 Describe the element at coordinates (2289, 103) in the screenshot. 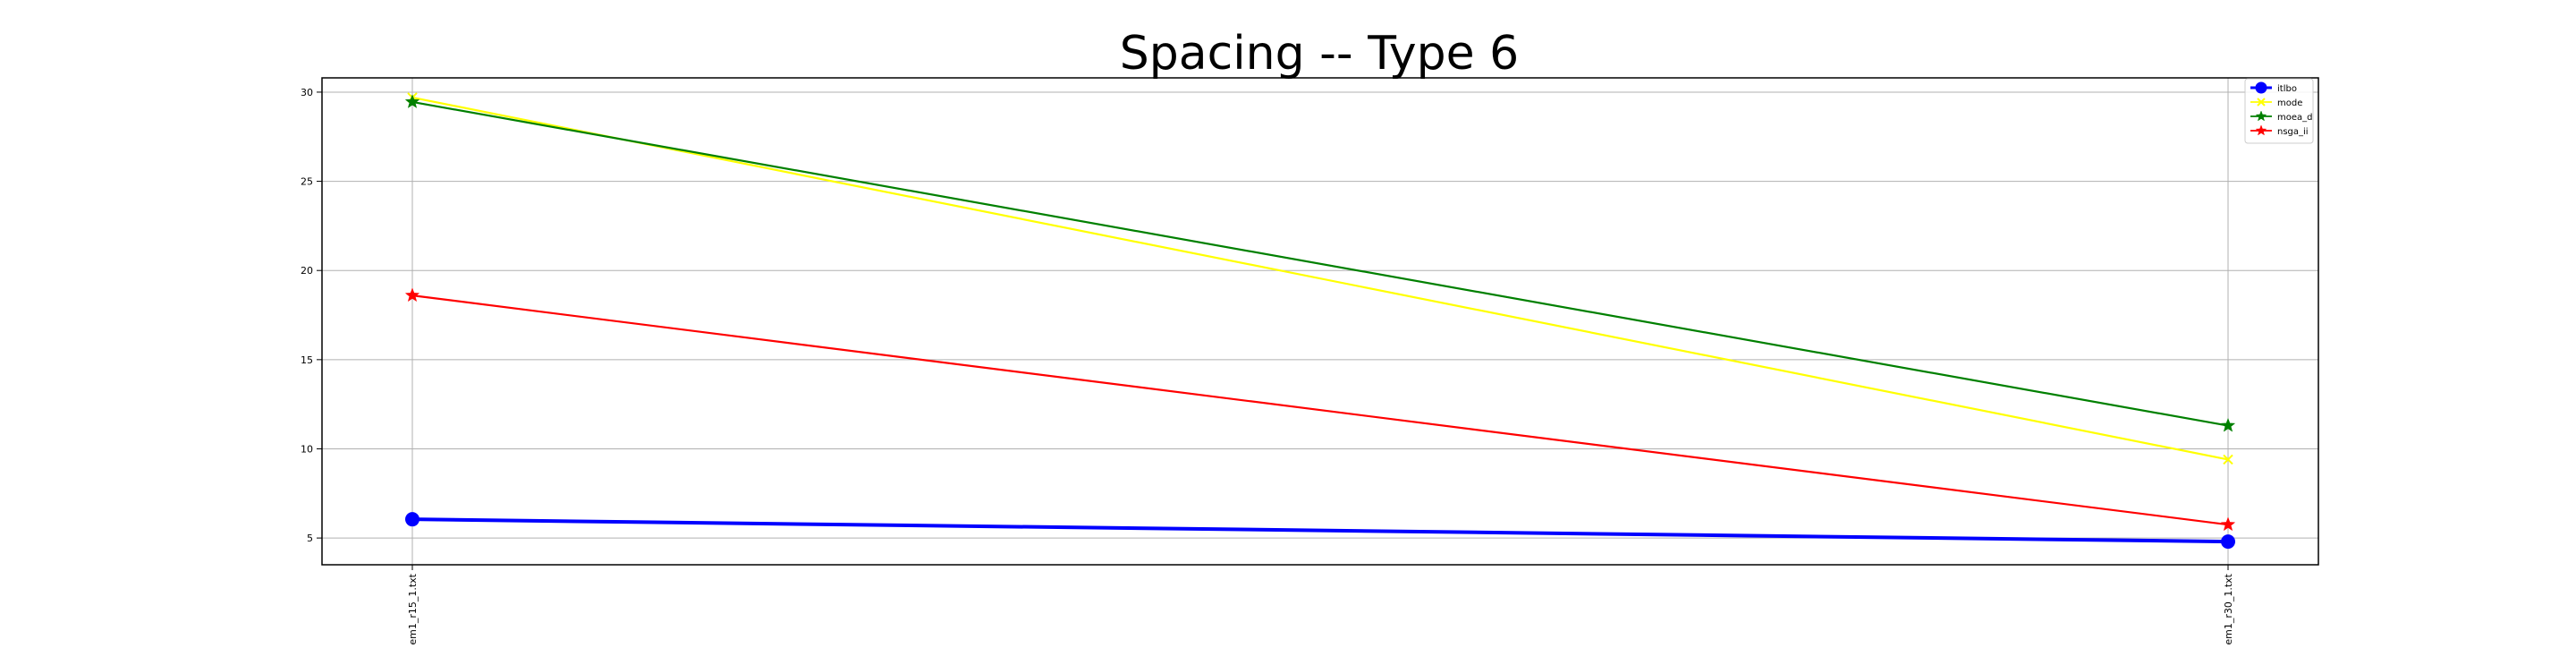

I see `legend-label: mode` at that location.